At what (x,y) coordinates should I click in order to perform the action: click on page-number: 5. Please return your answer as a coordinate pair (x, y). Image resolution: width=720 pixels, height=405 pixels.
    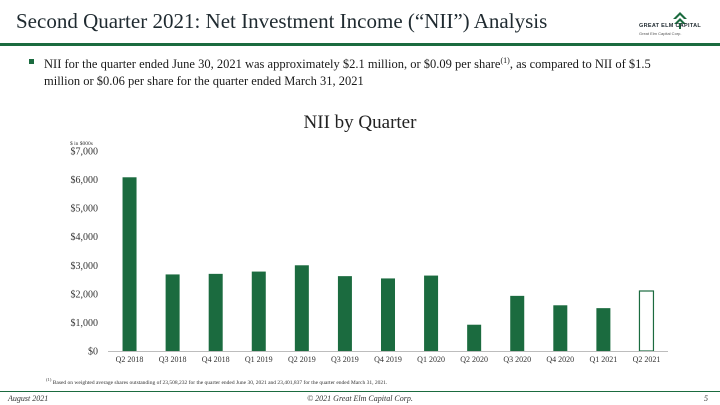
    Looking at the image, I should click on (706, 398).